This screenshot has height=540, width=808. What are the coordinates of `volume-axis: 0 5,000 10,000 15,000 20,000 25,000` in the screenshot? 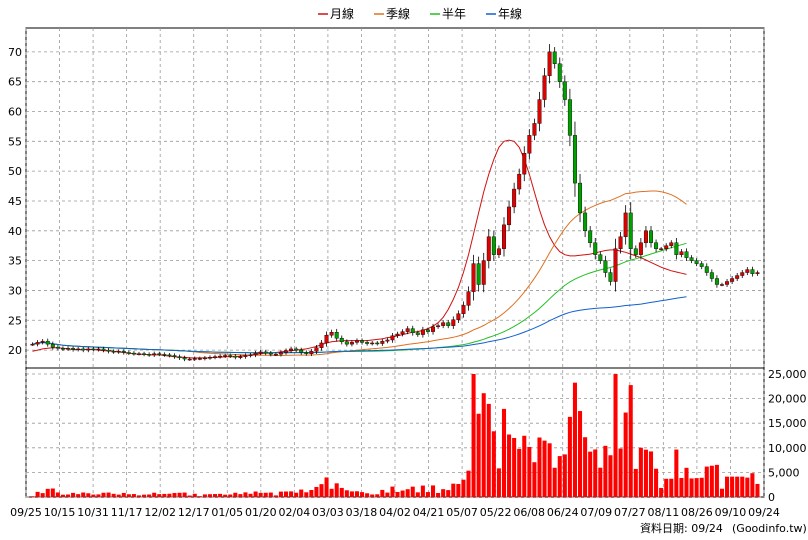 It's located at (787, 436).